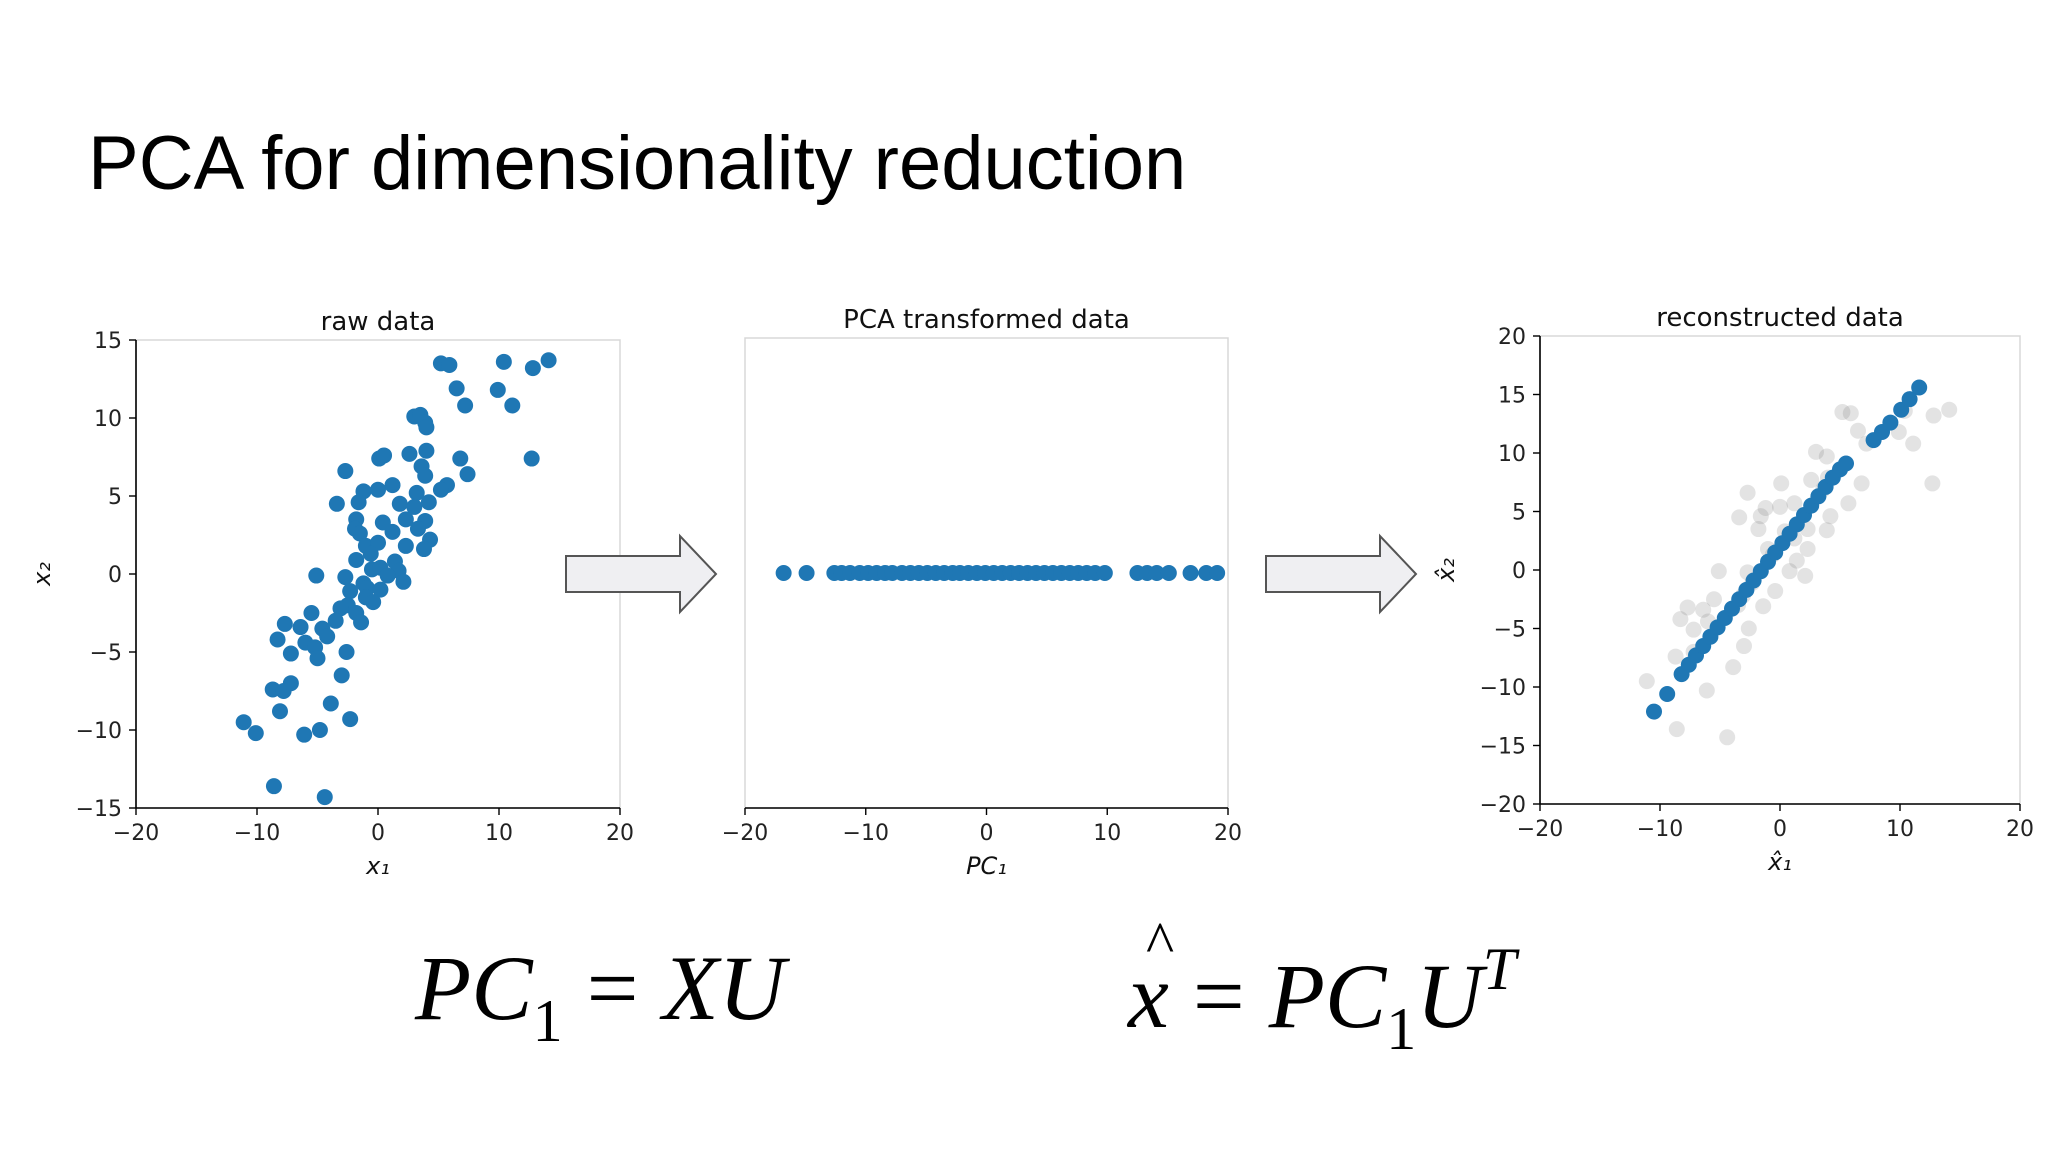 Image resolution: width=2048 pixels, height=1152 pixels. What do you see at coordinates (2020, 829) in the screenshot?
I see `x-tick-label: 20` at bounding box center [2020, 829].